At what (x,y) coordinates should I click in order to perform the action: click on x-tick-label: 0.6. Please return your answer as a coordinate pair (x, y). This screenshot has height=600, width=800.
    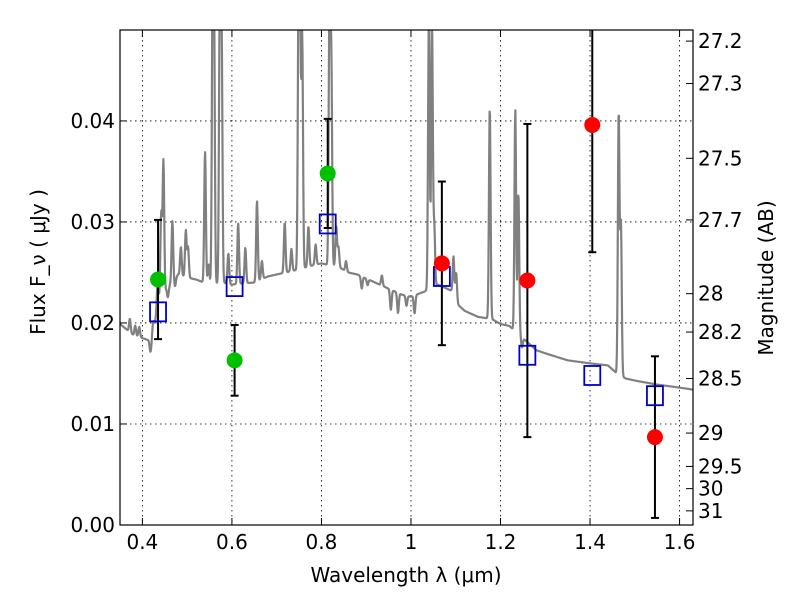
    Looking at the image, I should click on (232, 542).